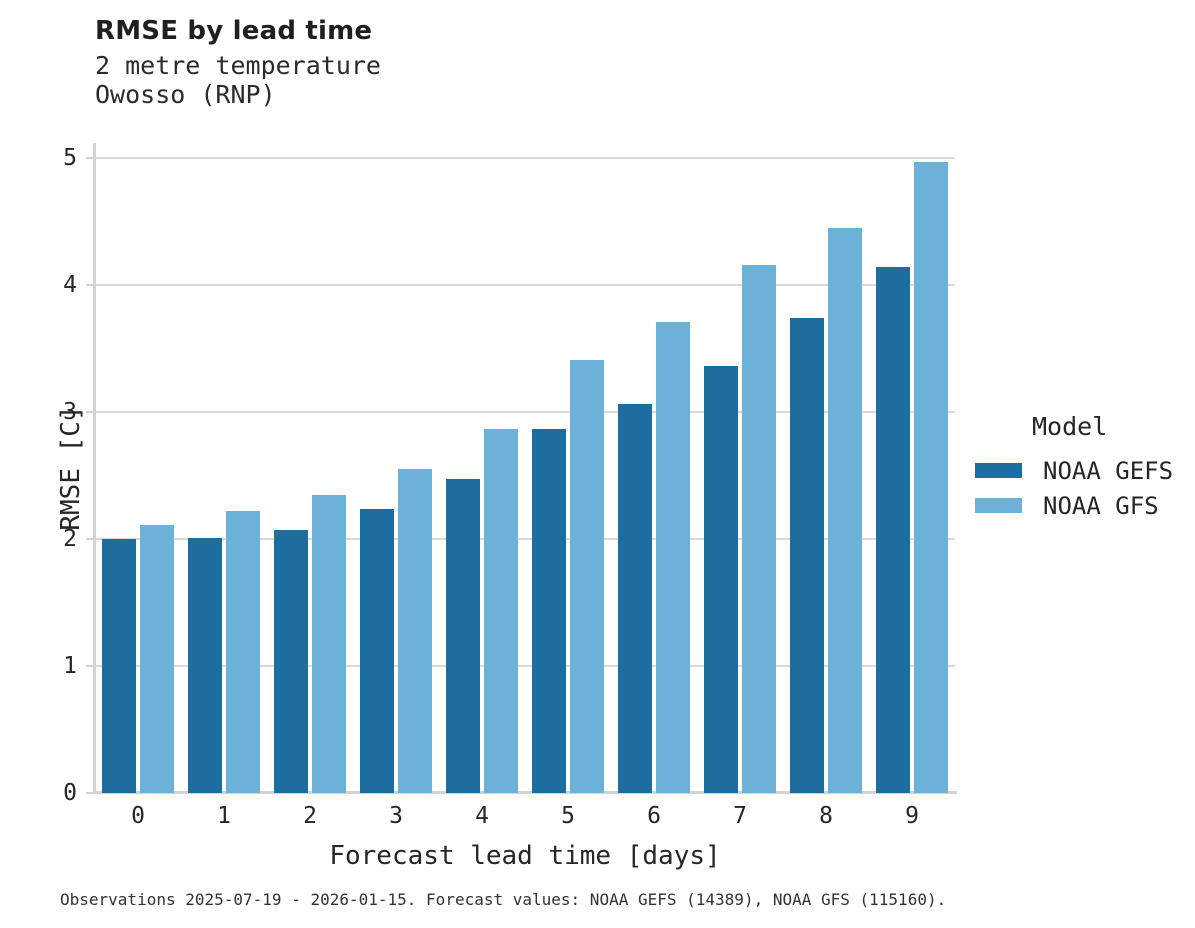  I want to click on y-tick-label-0: 0, so click(70, 793).